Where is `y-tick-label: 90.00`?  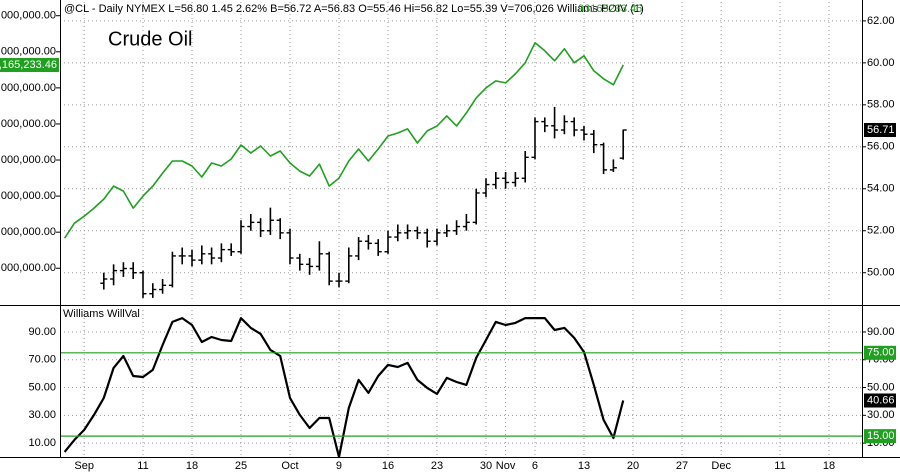 y-tick-label: 90.00 is located at coordinates (881, 332).